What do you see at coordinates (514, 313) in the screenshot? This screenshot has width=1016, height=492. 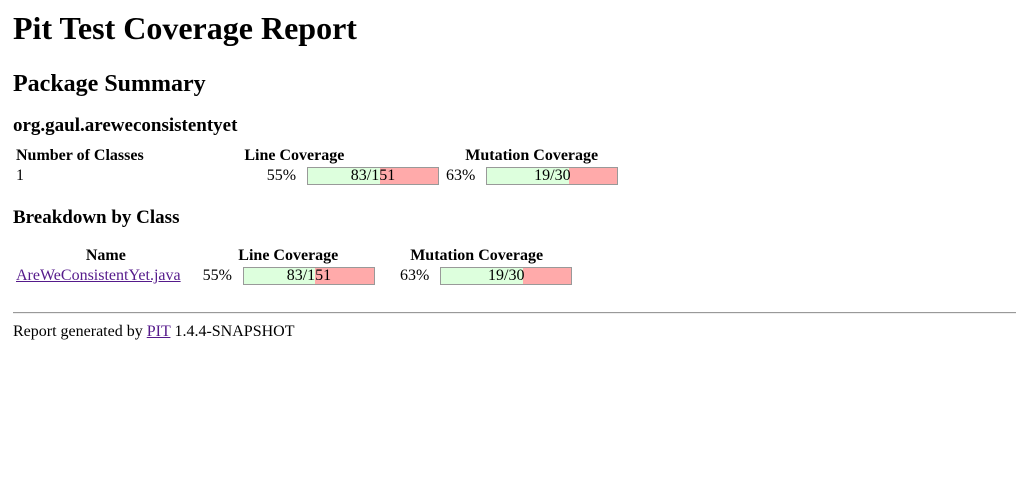 I see `footer-divider` at bounding box center [514, 313].